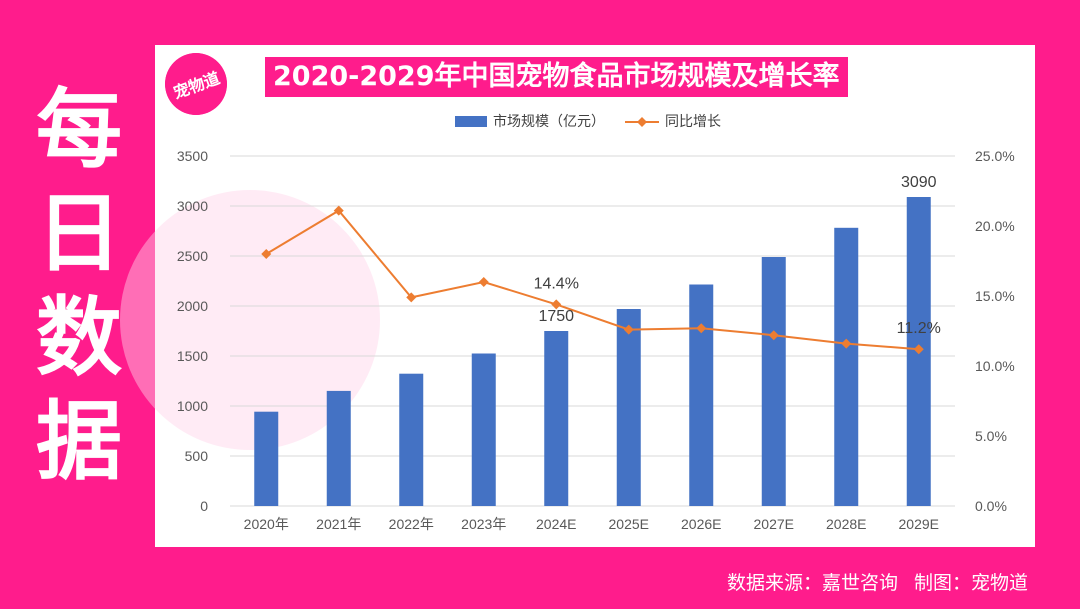 This screenshot has width=1080, height=609. I want to click on x-tick-label: 2029E, so click(919, 524).